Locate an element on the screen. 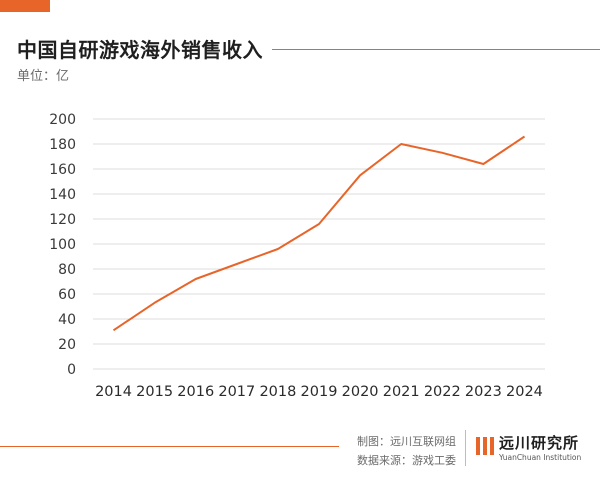 The height and width of the screenshot is (488, 600). y-tick-label: 140 is located at coordinates (62, 195).